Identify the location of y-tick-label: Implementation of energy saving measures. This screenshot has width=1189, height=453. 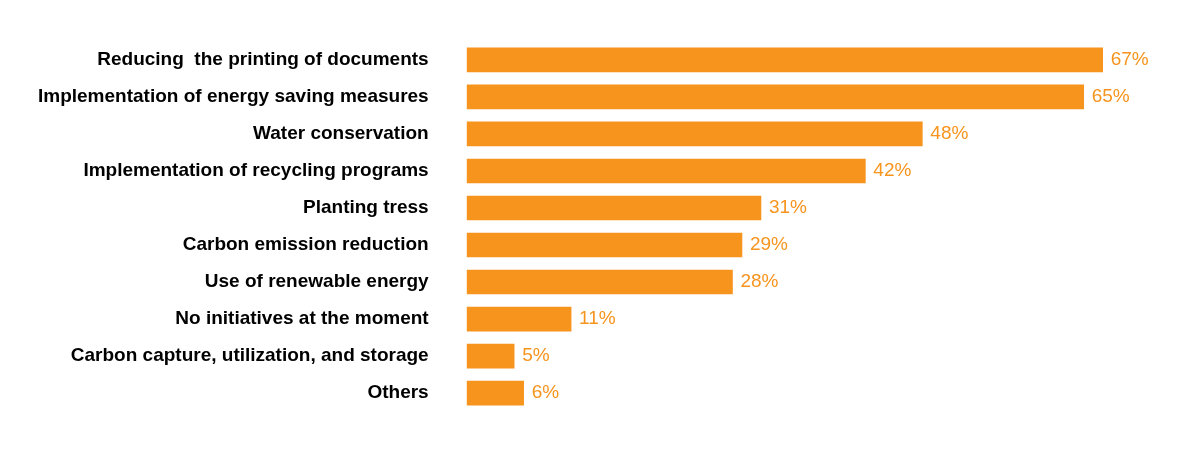
(233, 96).